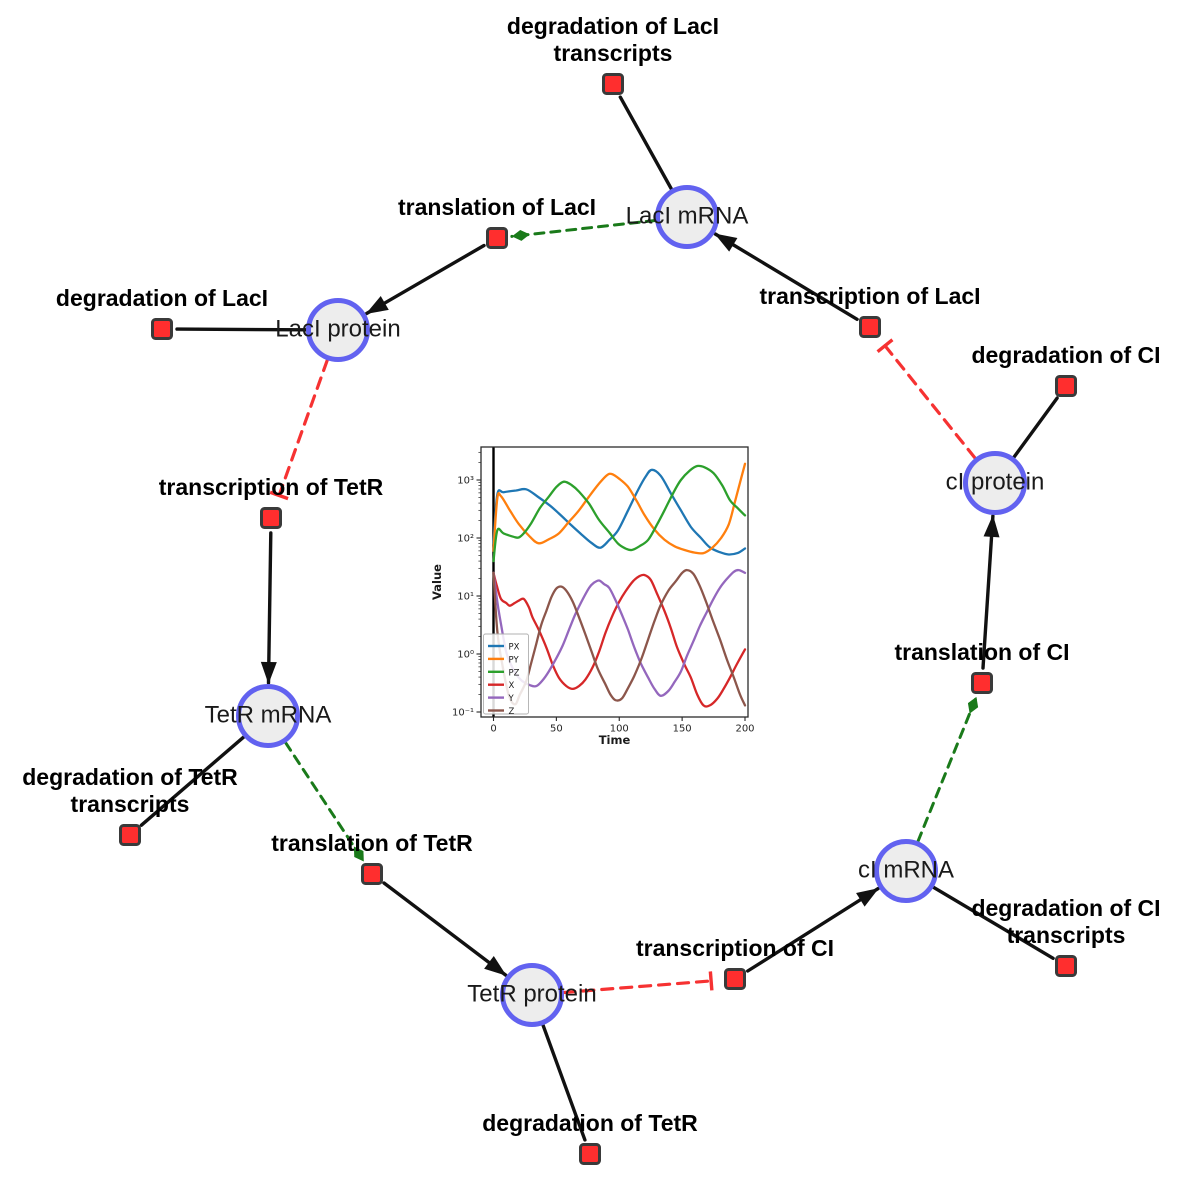  I want to click on species-node-laci-protein, so click(338, 330).